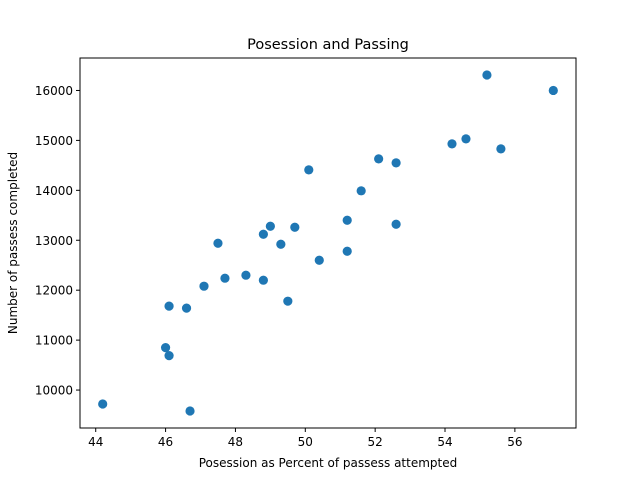  Describe the element at coordinates (305, 442) in the screenshot. I see `x-tick-label: 50` at that location.